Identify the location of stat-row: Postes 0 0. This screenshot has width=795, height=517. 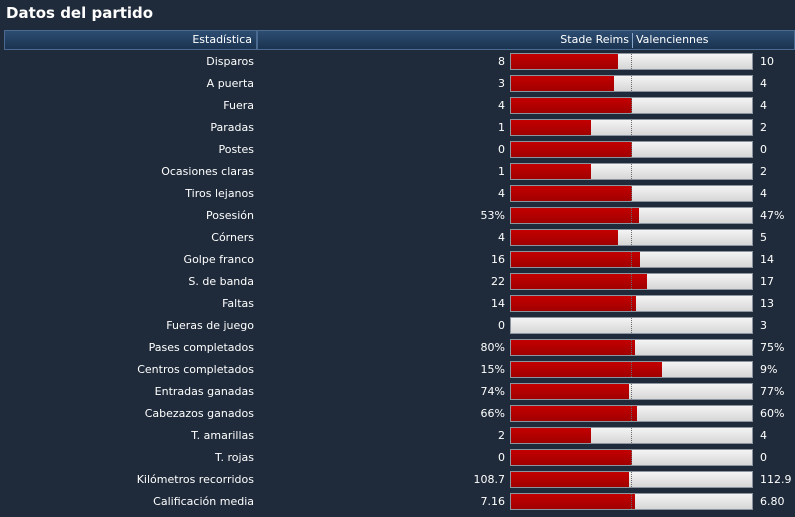
(397, 150).